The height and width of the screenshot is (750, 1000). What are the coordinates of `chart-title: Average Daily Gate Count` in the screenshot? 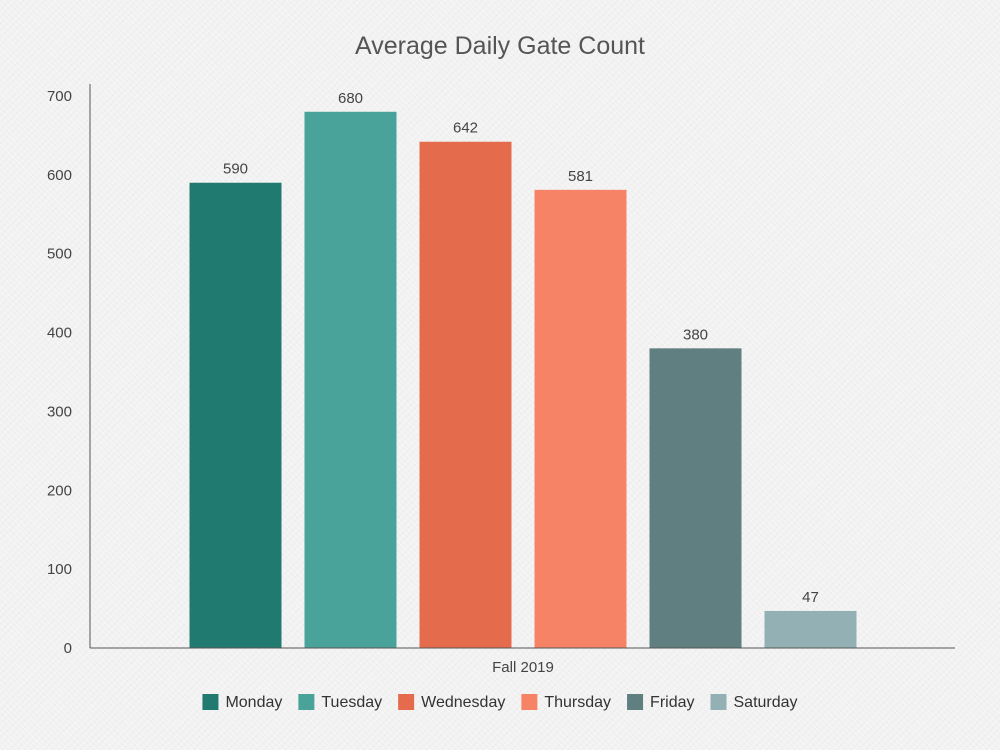 It's located at (500, 46).